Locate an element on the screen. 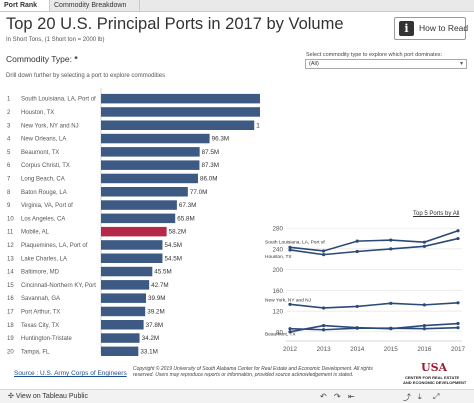 The image size is (474, 403). bar-category-label: Lake Charles, LA is located at coordinates (44, 259).